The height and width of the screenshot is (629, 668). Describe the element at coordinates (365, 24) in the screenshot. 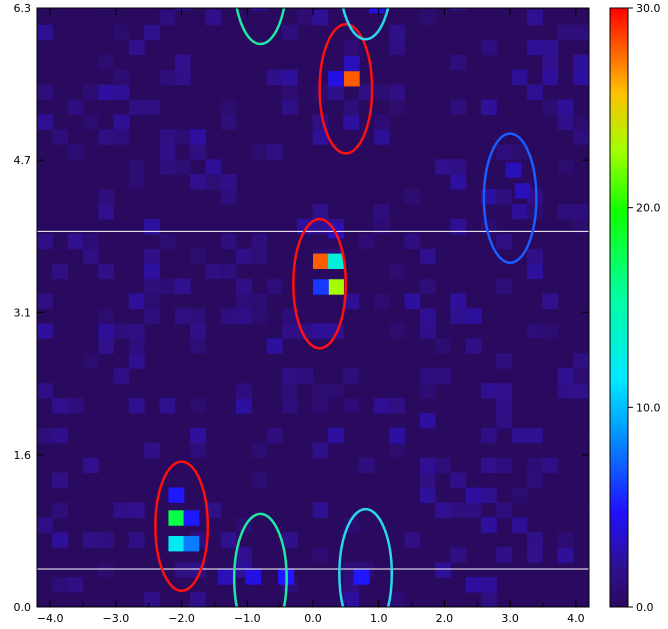

I see `region-ellipse` at that location.